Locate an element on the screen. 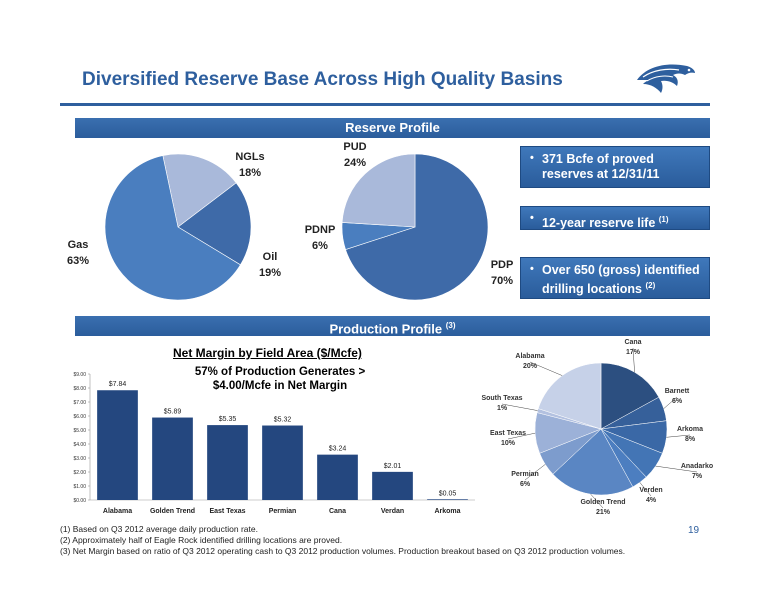 The image size is (776, 600). pie-label-alabama: Alabama 20% is located at coordinates (529, 361).